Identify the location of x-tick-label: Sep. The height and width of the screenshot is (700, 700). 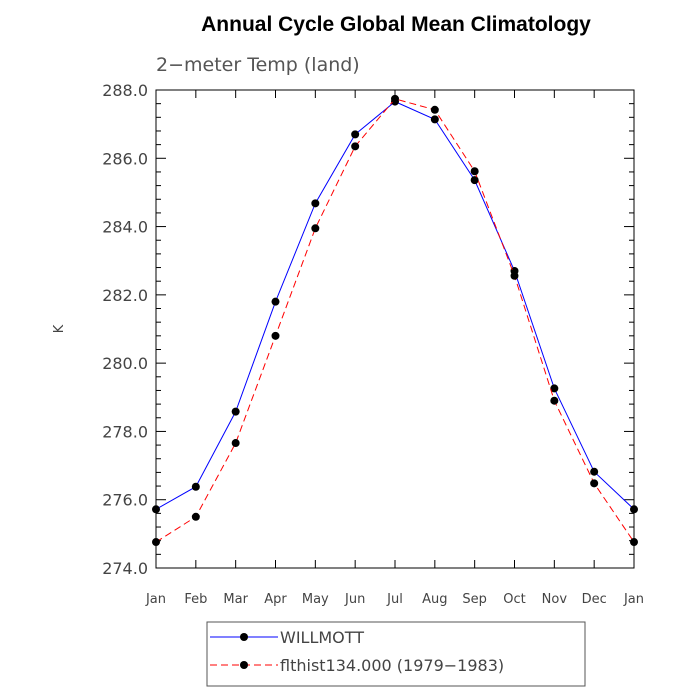
(474, 599).